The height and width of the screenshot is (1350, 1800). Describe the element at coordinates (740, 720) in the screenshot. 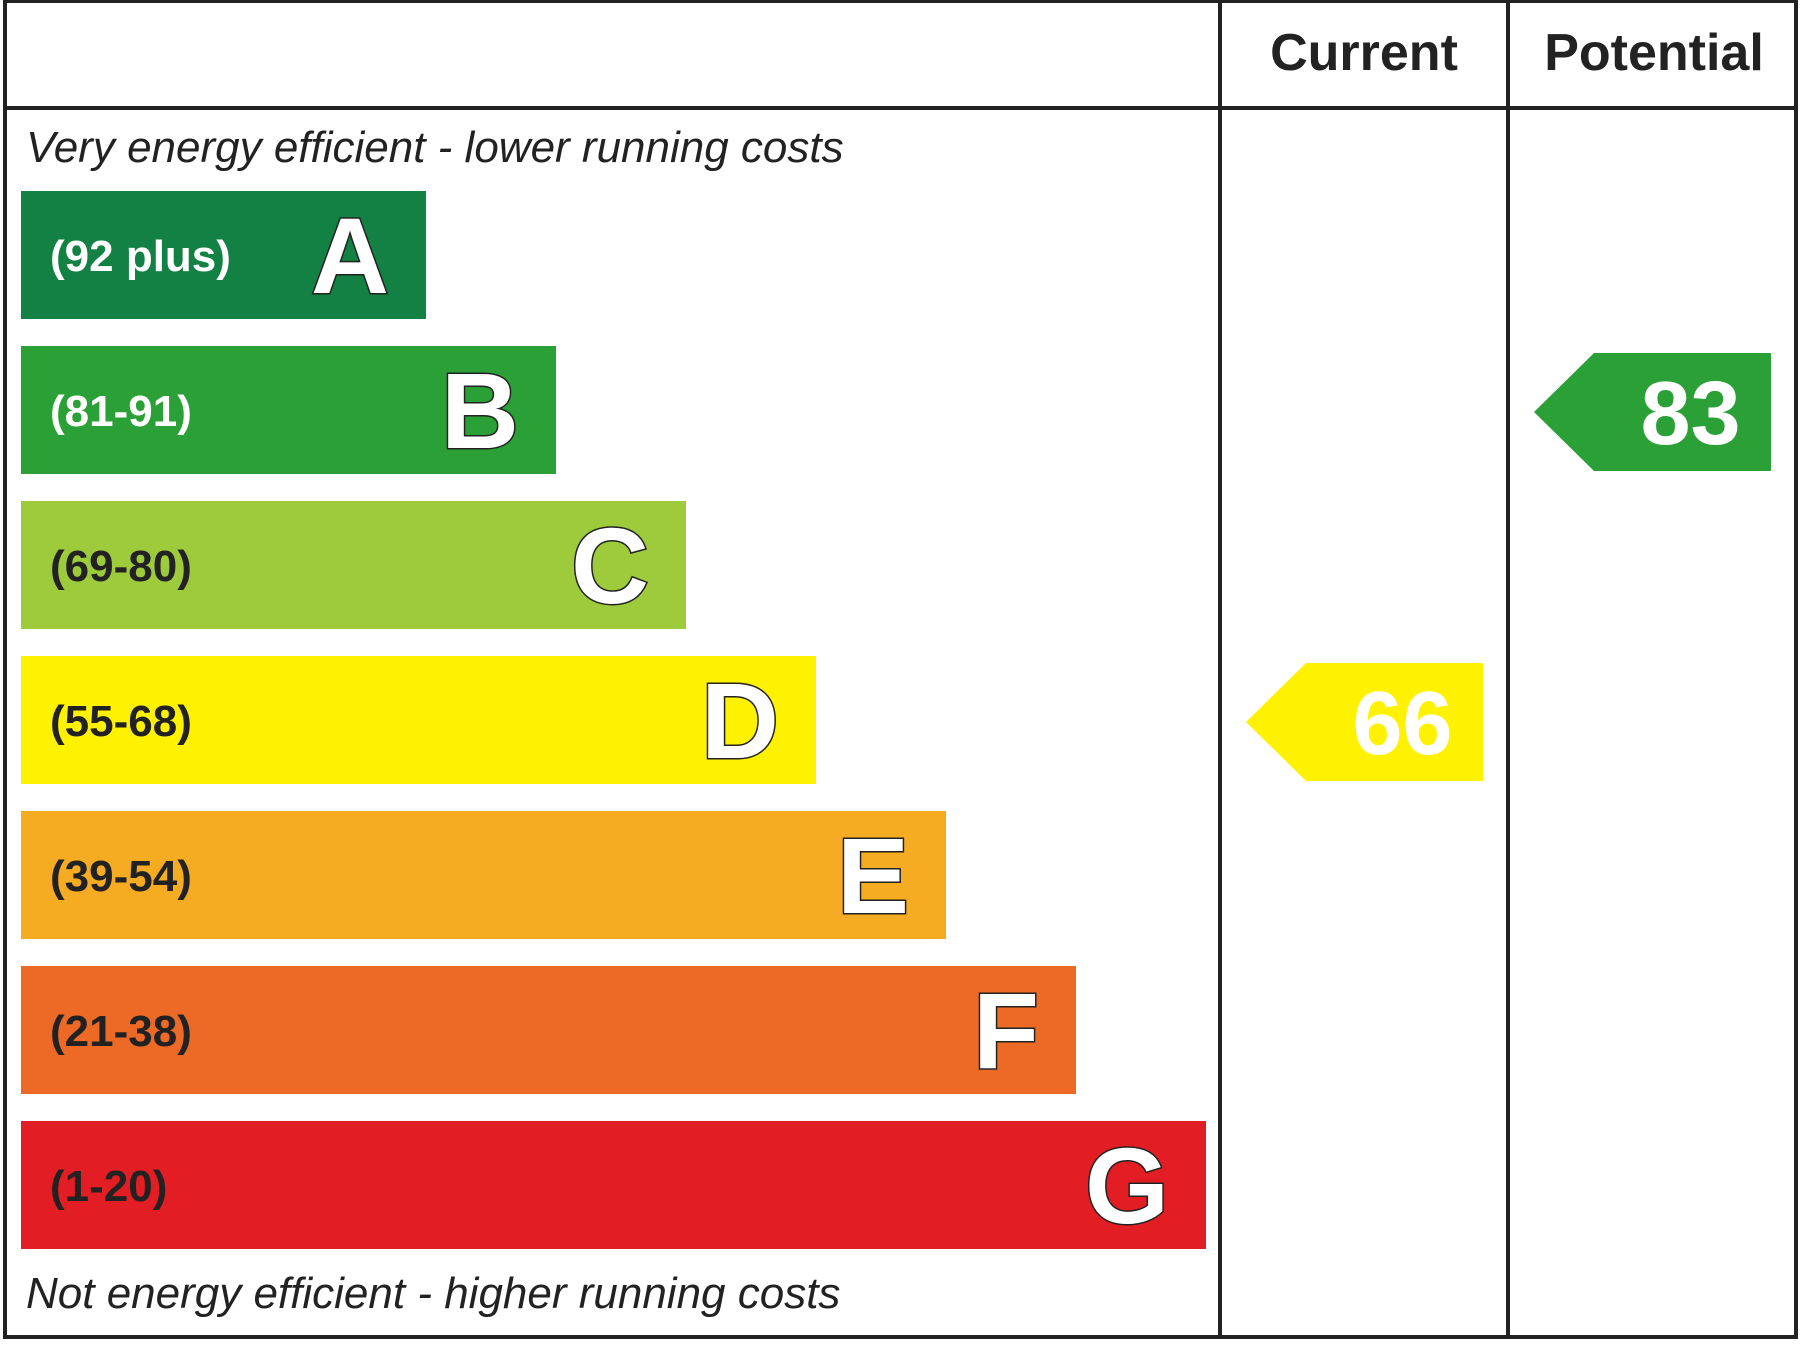

I see `band-d-letter: D` at that location.